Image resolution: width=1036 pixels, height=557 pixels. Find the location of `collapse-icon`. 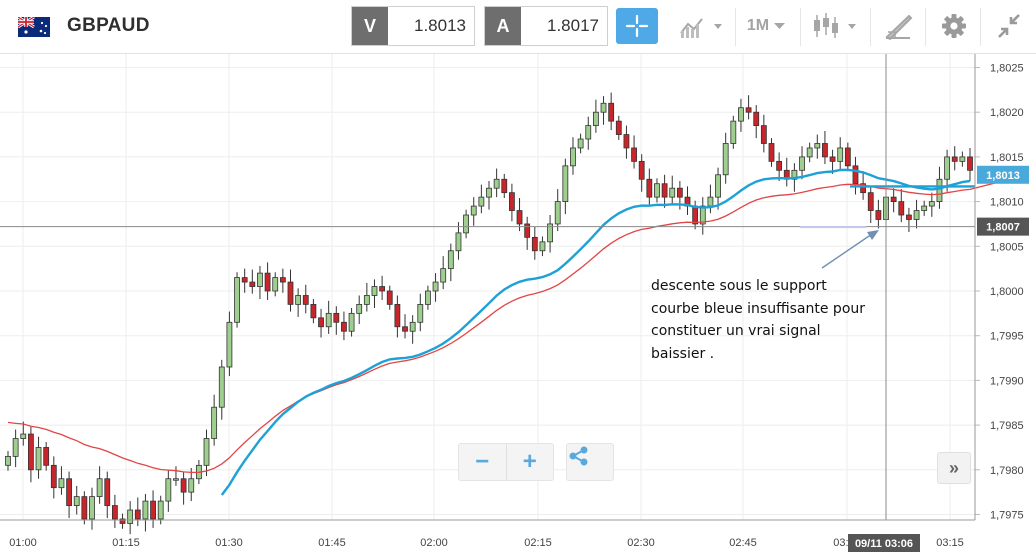

collapse-icon is located at coordinates (1009, 26).